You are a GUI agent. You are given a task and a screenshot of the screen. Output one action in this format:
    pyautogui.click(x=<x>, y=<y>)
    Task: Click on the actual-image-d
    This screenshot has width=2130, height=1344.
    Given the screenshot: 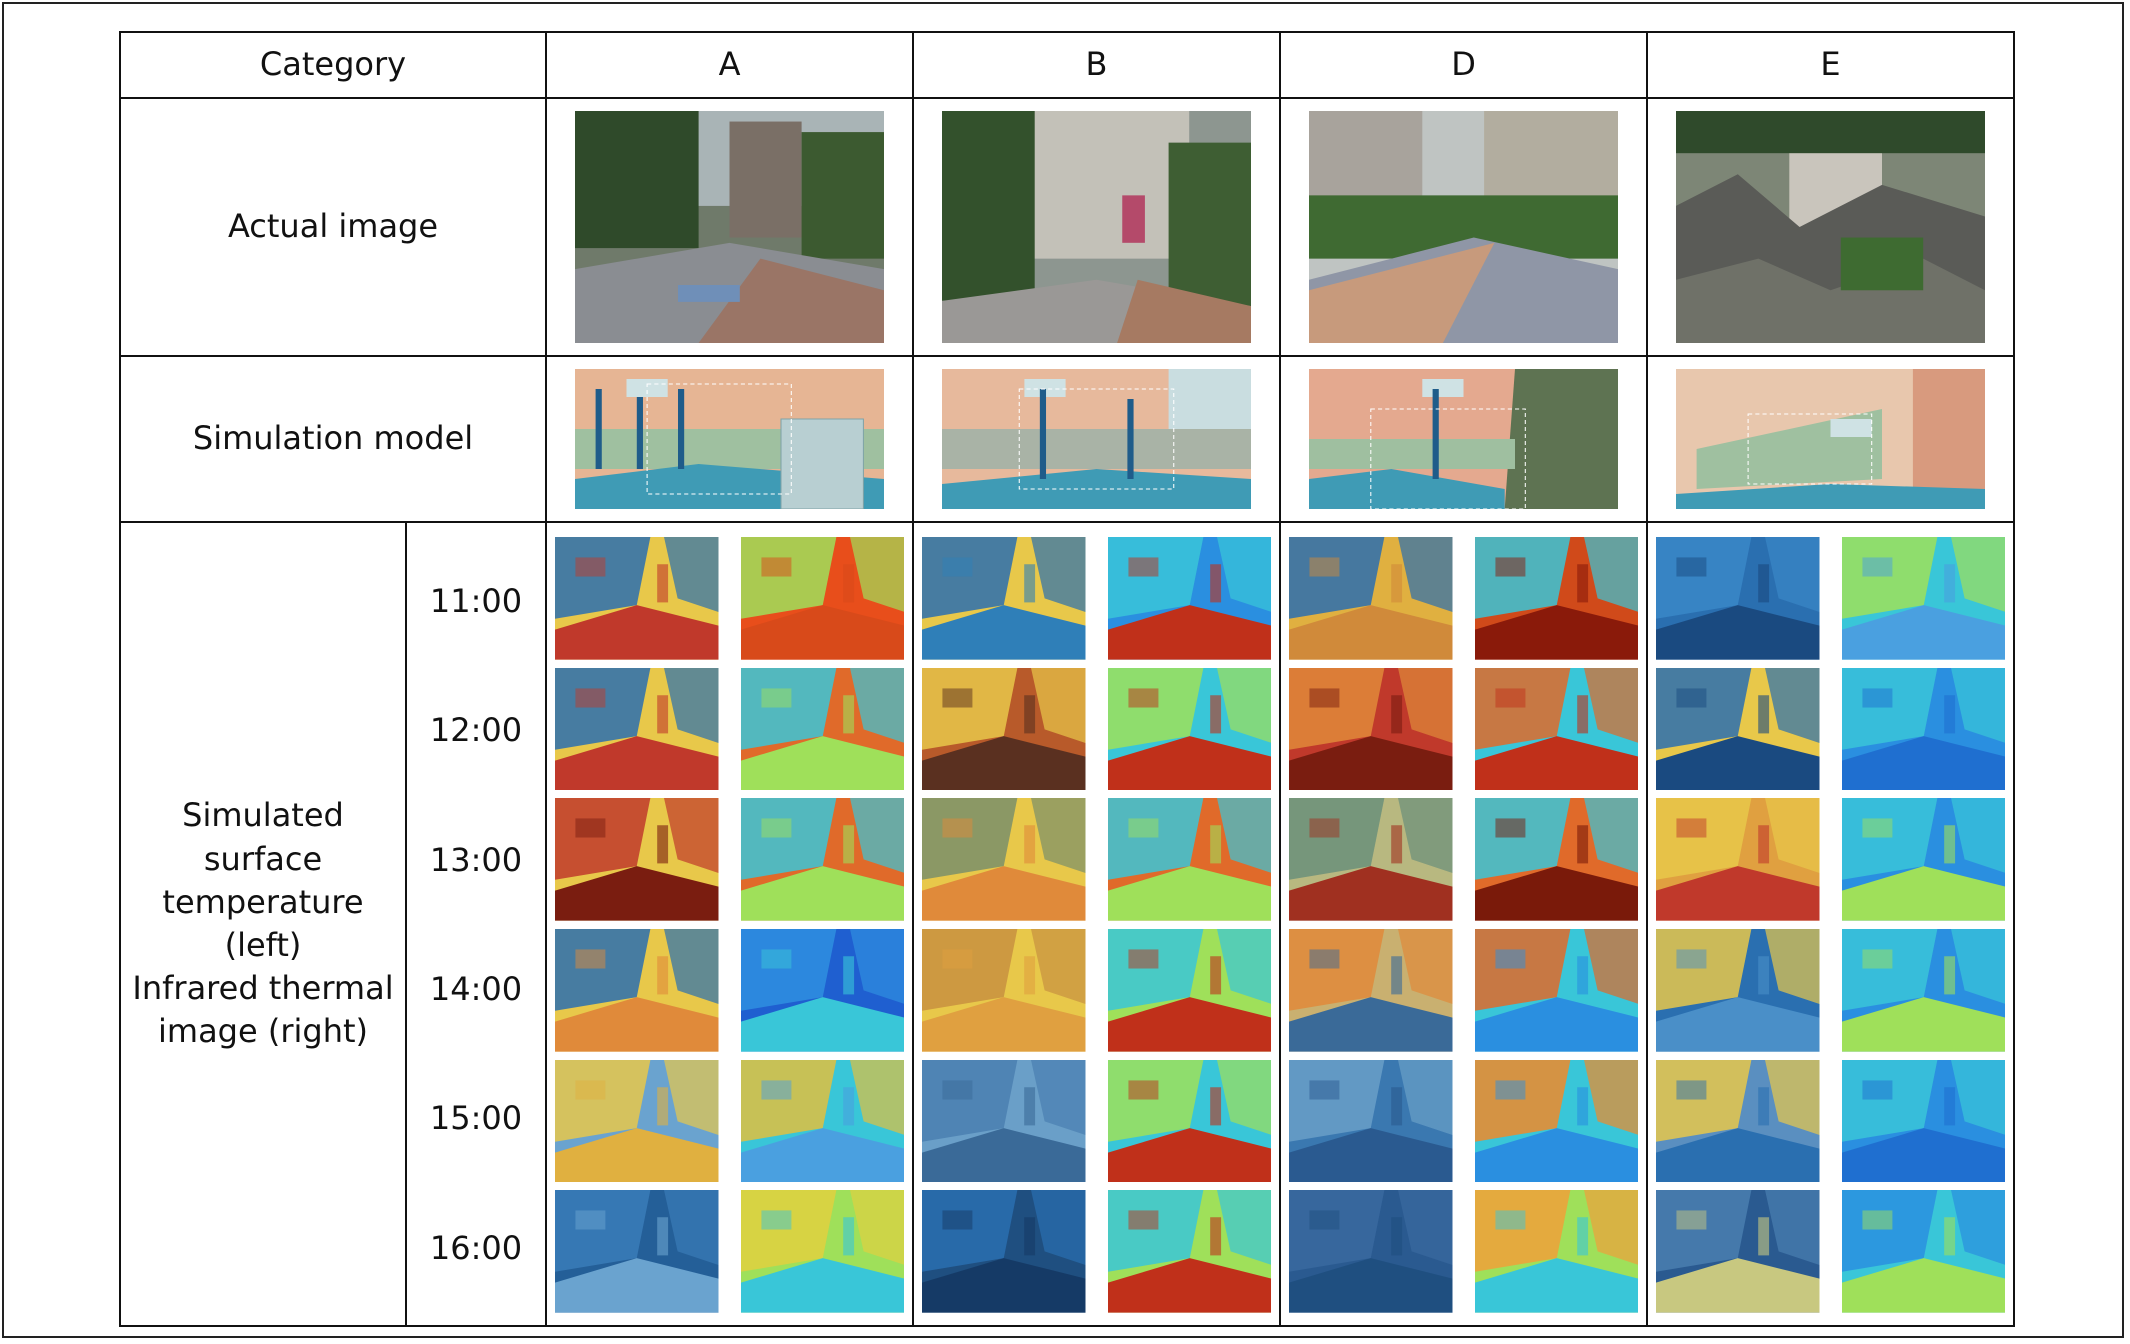 What is the action you would take?
    pyautogui.click(x=1464, y=227)
    